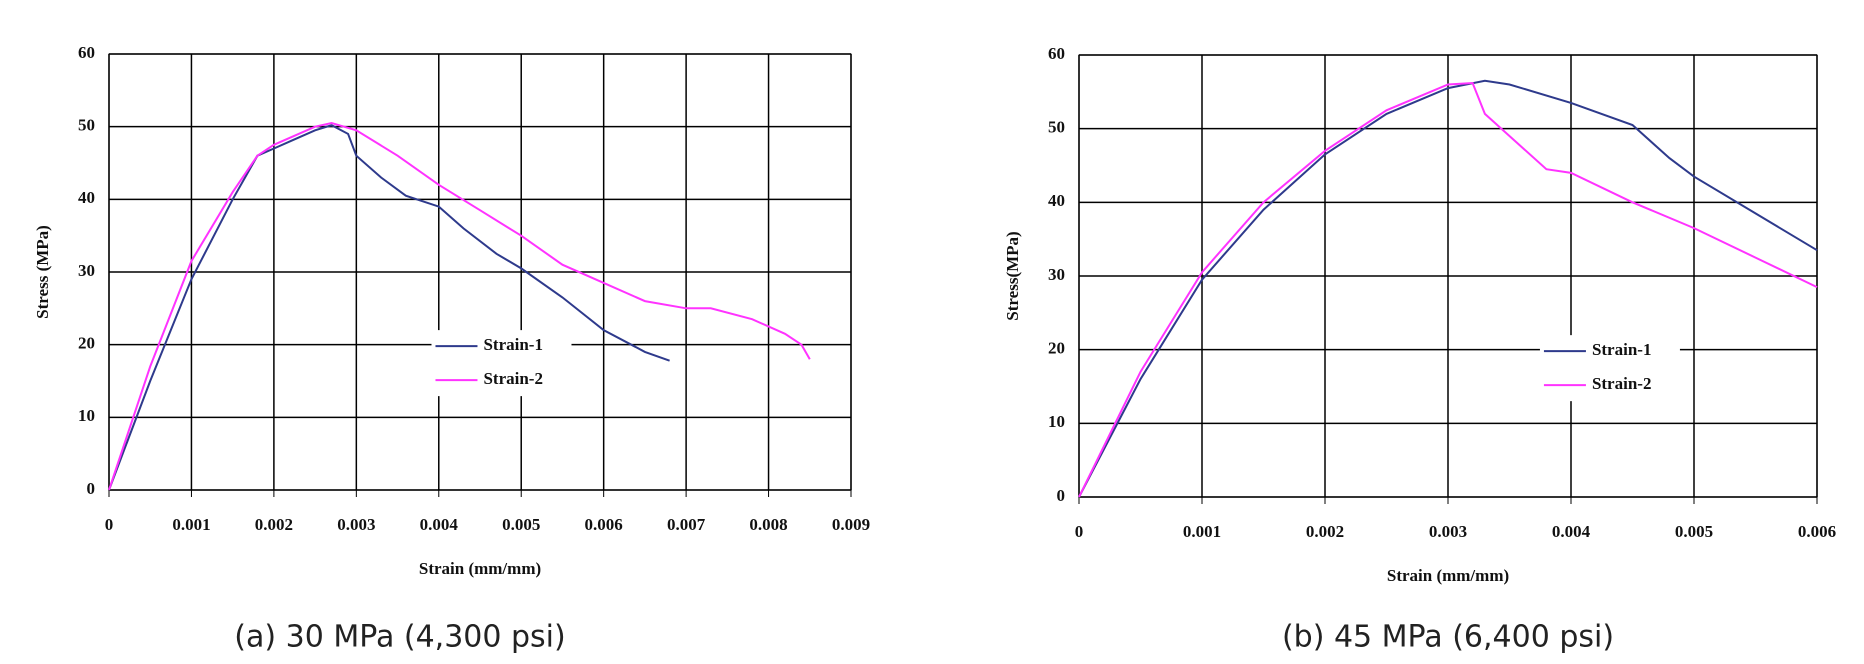 This screenshot has height=664, width=1864. What do you see at coordinates (399, 637) in the screenshot?
I see `caption: (a) 30 MPa (4,300 psi)` at bounding box center [399, 637].